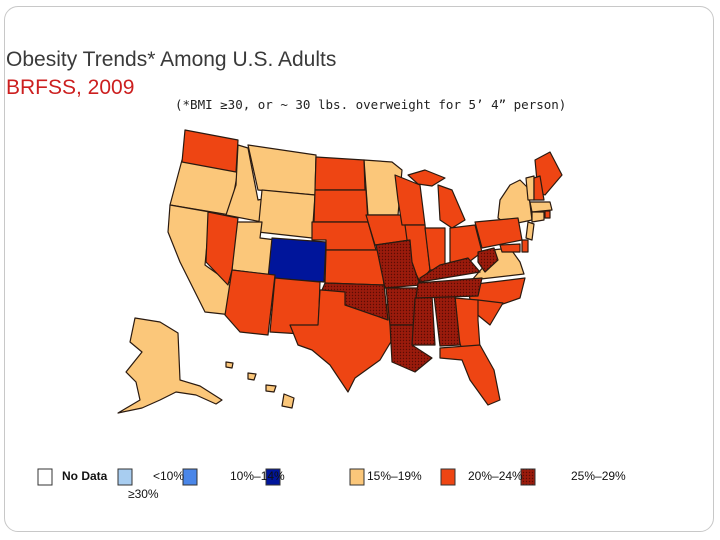  I want to click on state-kentucky, so click(450, 270).